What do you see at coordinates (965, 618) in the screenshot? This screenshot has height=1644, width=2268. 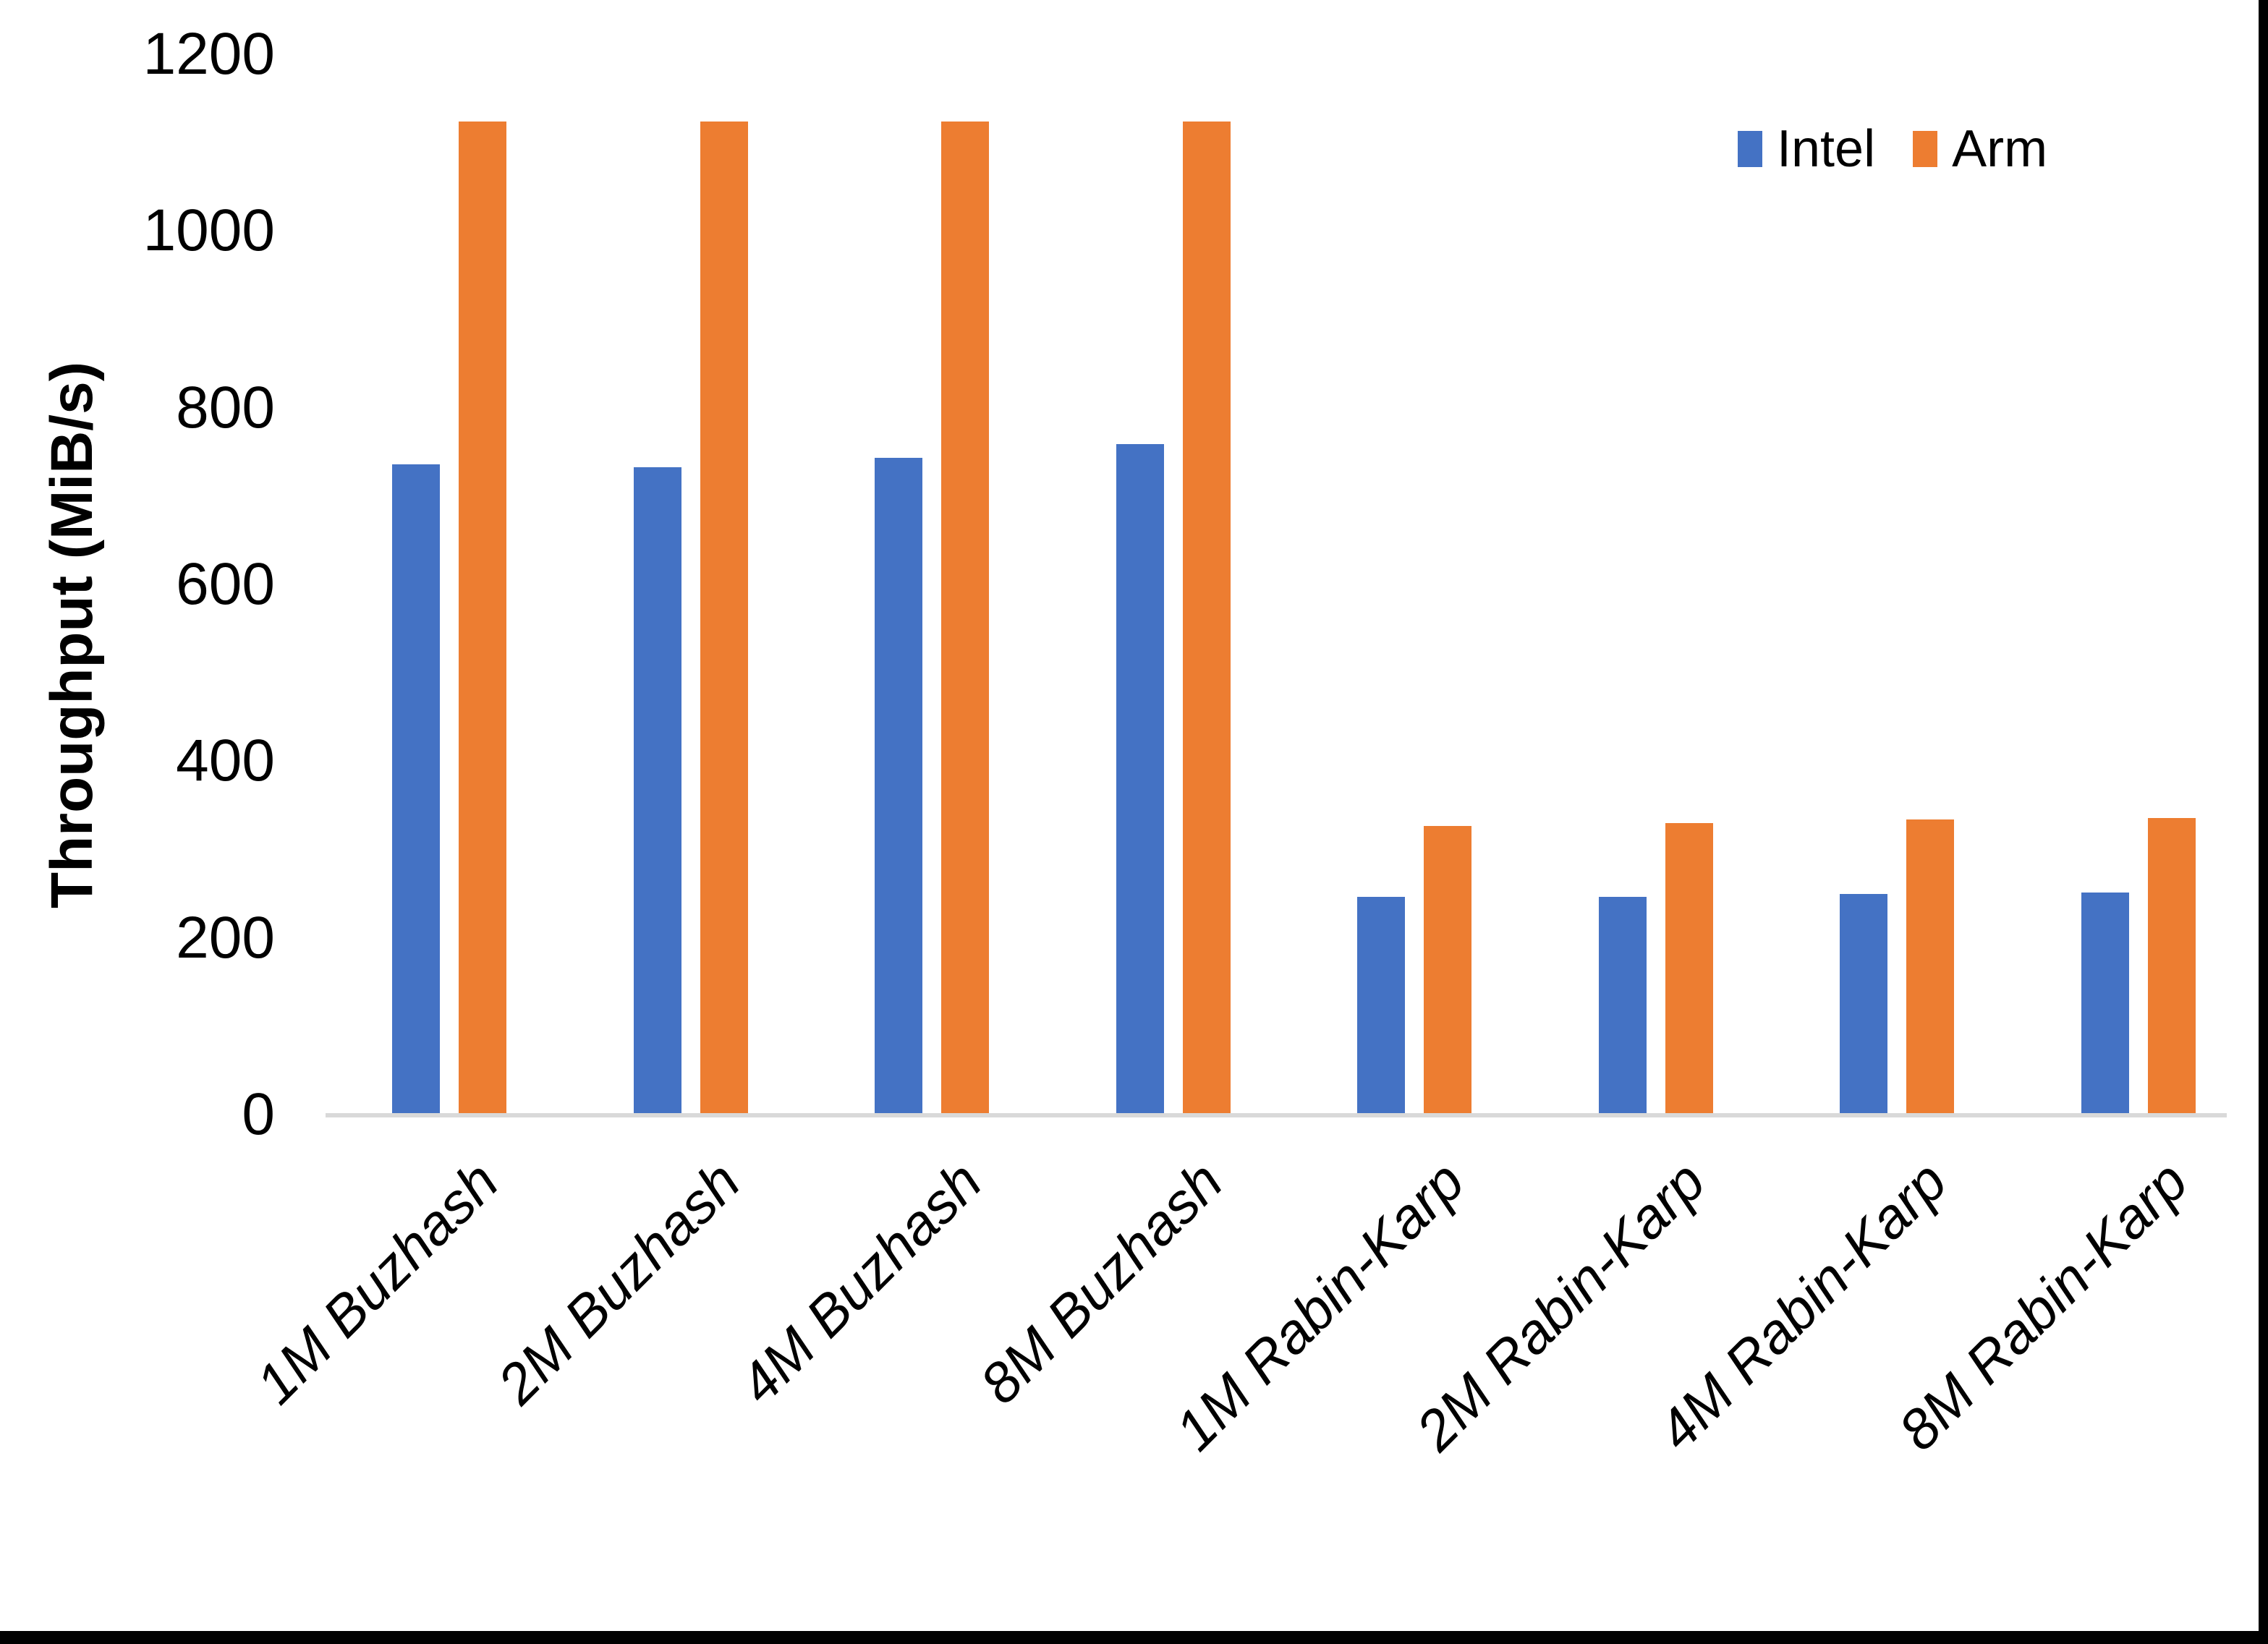 I see `bar-arm-4m-buzhash` at bounding box center [965, 618].